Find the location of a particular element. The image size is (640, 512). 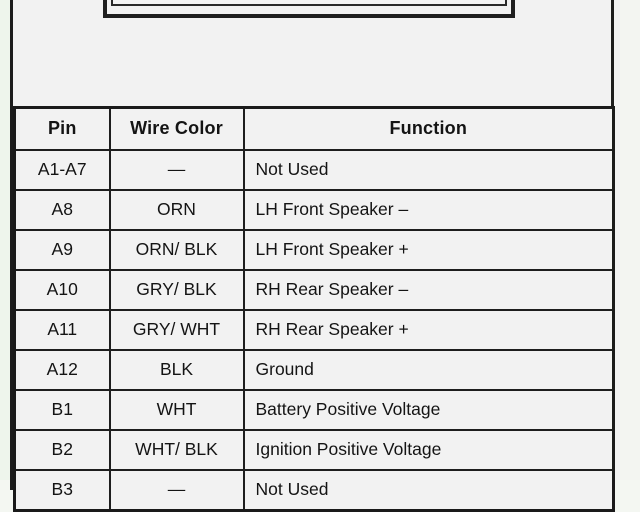

cell-wire-color: WHT is located at coordinates (176, 410).